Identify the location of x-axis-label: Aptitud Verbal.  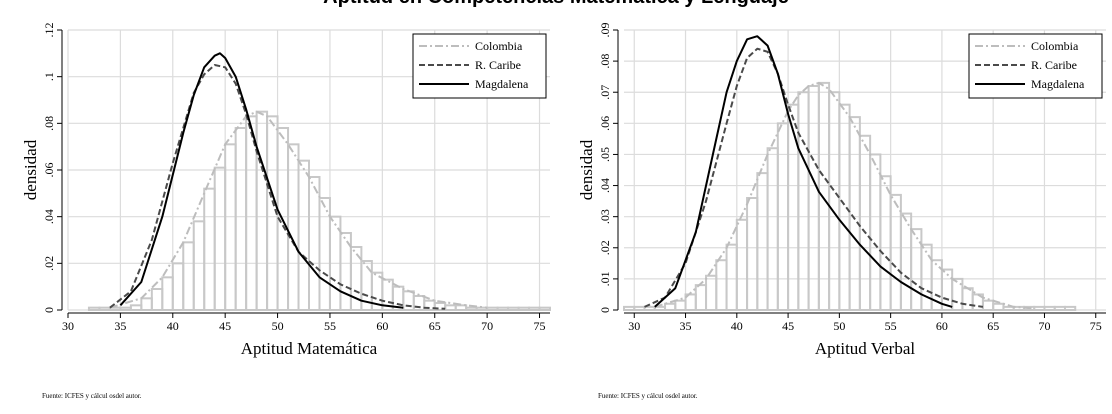
(865, 348).